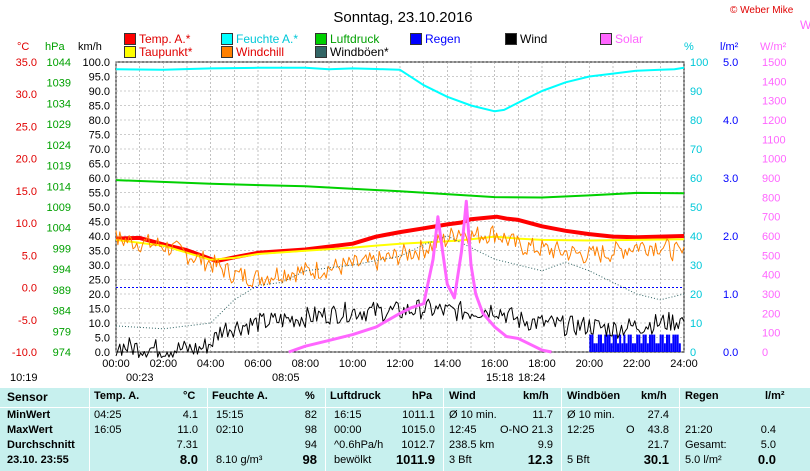 The height and width of the screenshot is (471, 810). Describe the element at coordinates (473, 415) in the screenshot. I see `stats-cell-wind-a: Ø 10 min.` at that location.